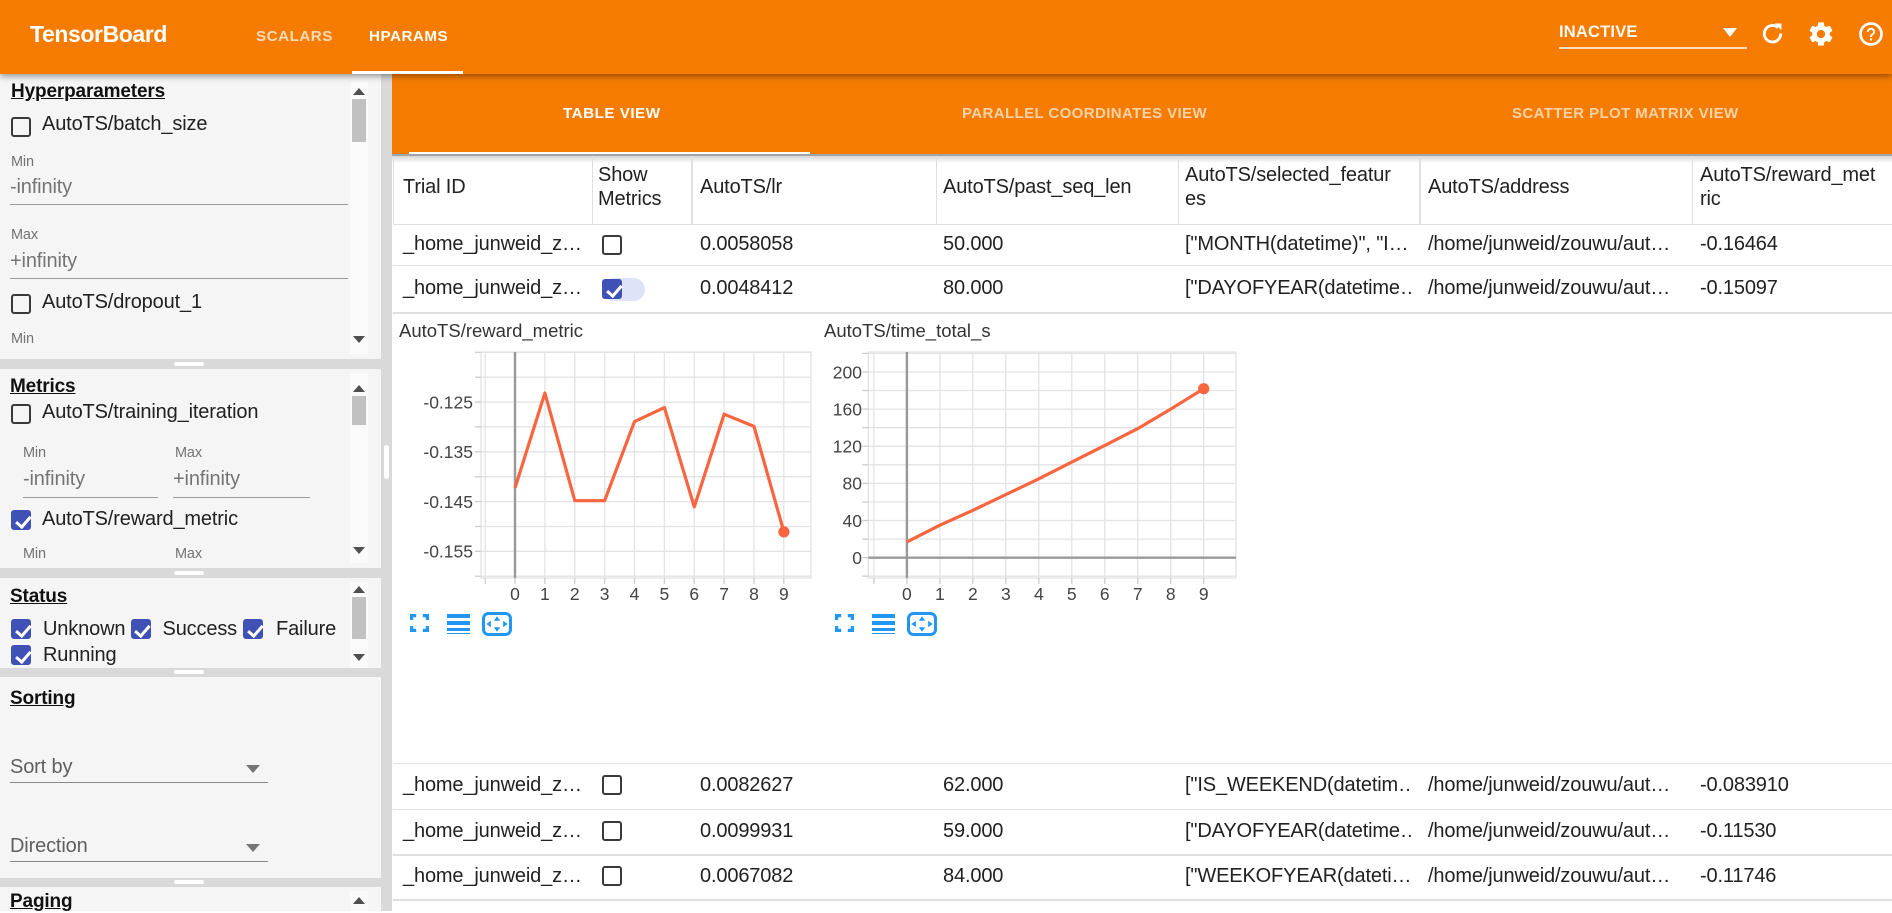 The image size is (1892, 913). I want to click on svg-text: 120, so click(847, 447).